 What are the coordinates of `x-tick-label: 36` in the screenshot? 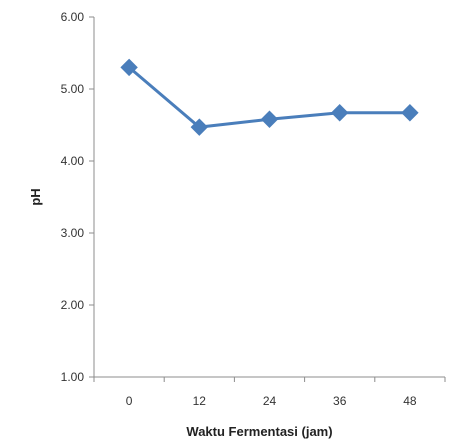 It's located at (340, 401).